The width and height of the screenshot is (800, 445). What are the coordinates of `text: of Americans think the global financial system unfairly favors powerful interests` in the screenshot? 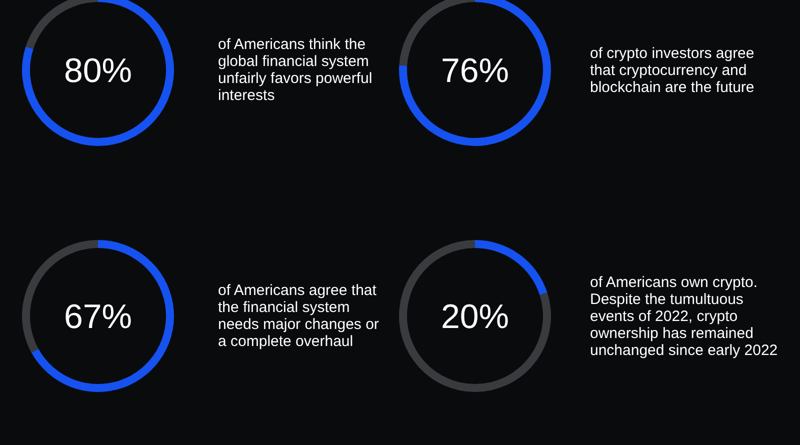 It's located at (296, 70).